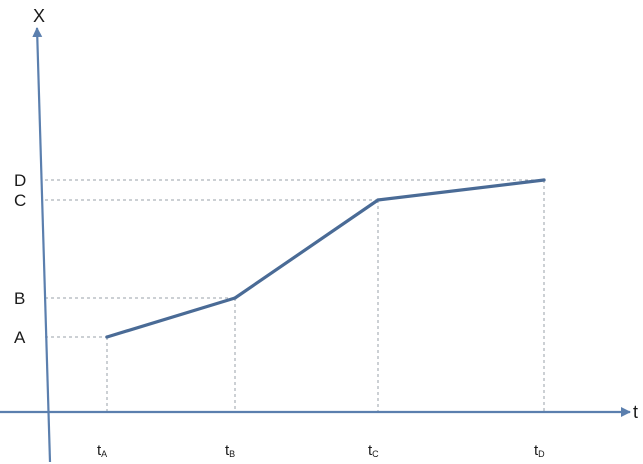  I want to click on y-tick-label-c: C, so click(20, 200).